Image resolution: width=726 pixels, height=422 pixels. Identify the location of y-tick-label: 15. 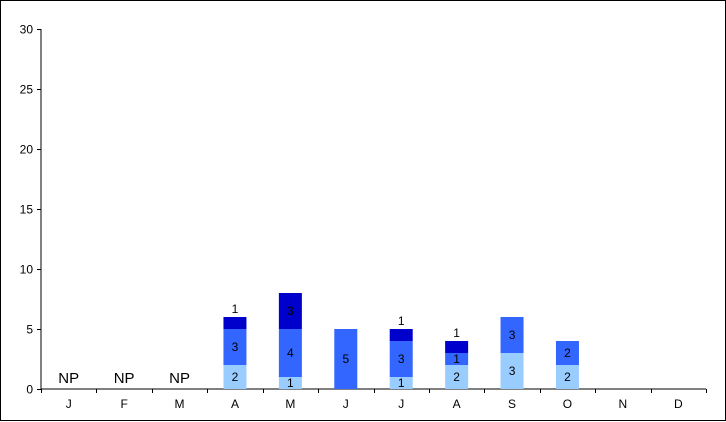
(27, 210).